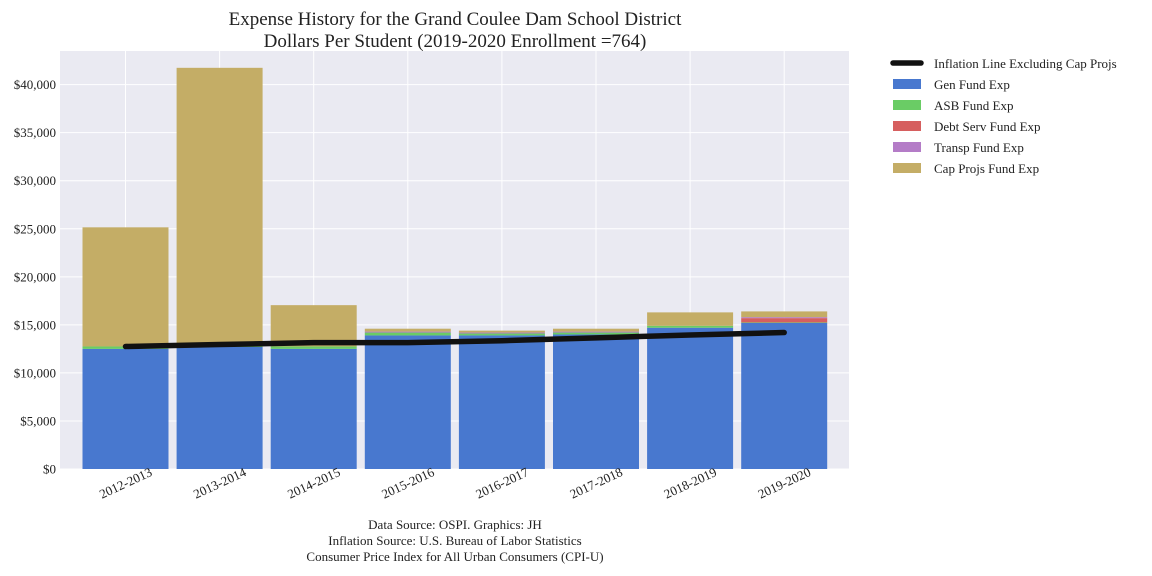  What do you see at coordinates (986, 168) in the screenshot?
I see `legend-label-cap-projs-fund-exp: Cap Projs Fund Exp` at bounding box center [986, 168].